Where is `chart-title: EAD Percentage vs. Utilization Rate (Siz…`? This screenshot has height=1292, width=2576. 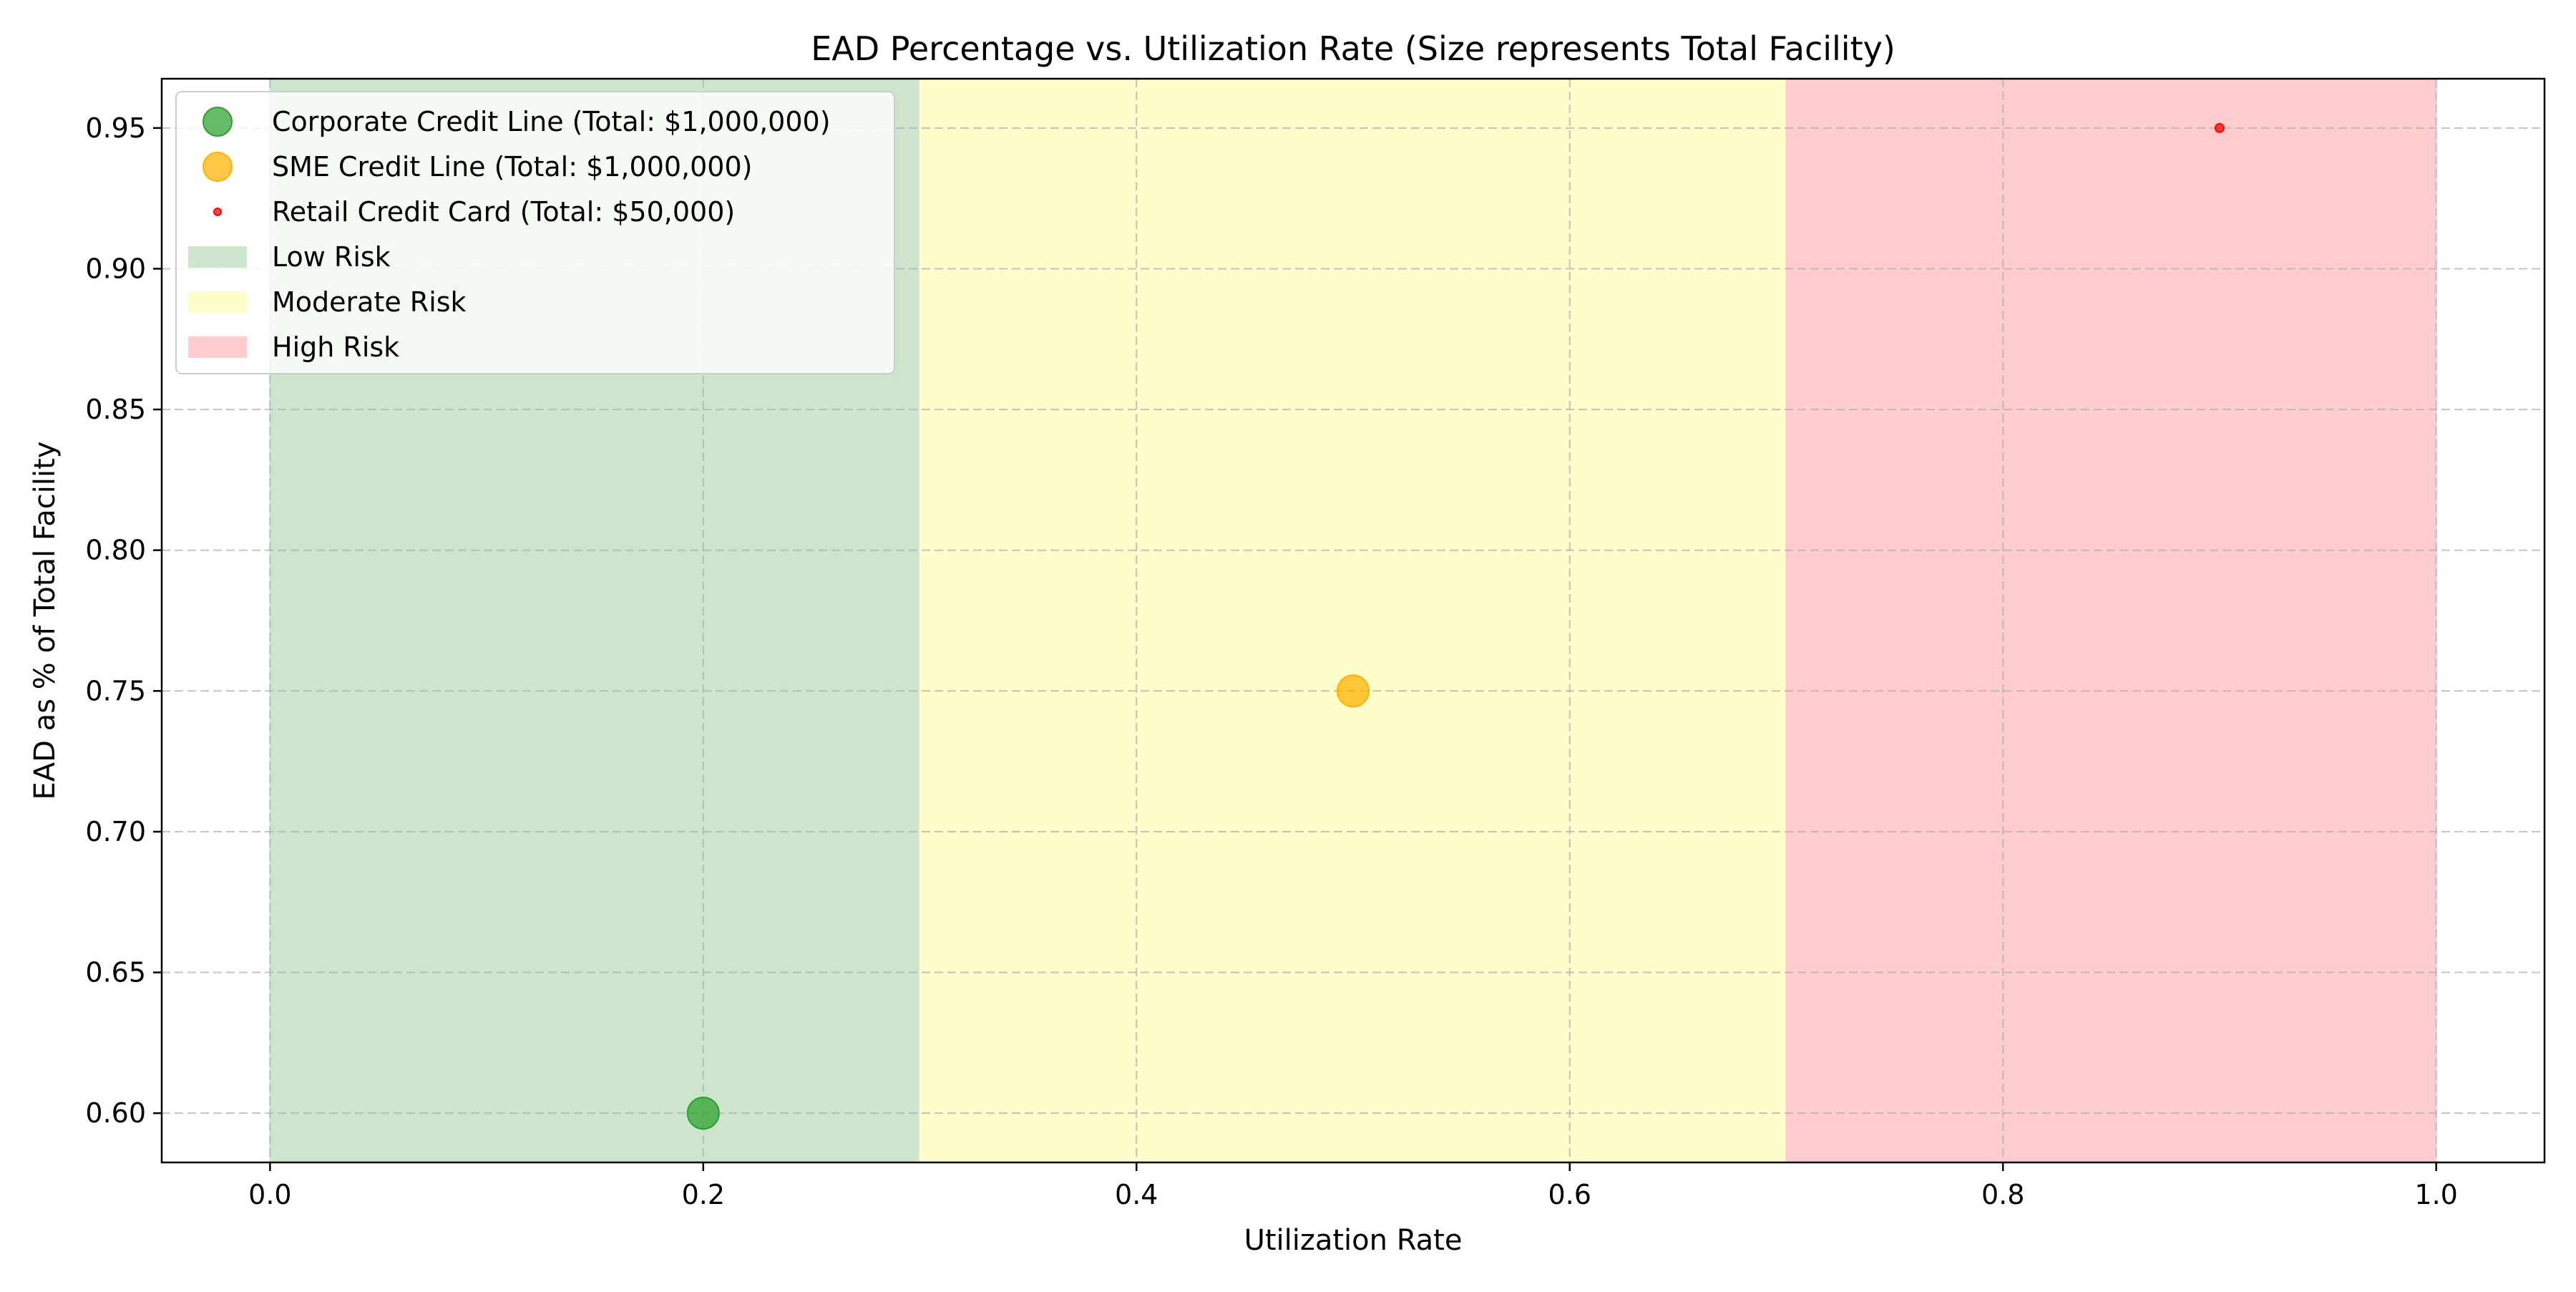 chart-title: EAD Percentage vs. Utilization Rate (Siz… is located at coordinates (1353, 48).